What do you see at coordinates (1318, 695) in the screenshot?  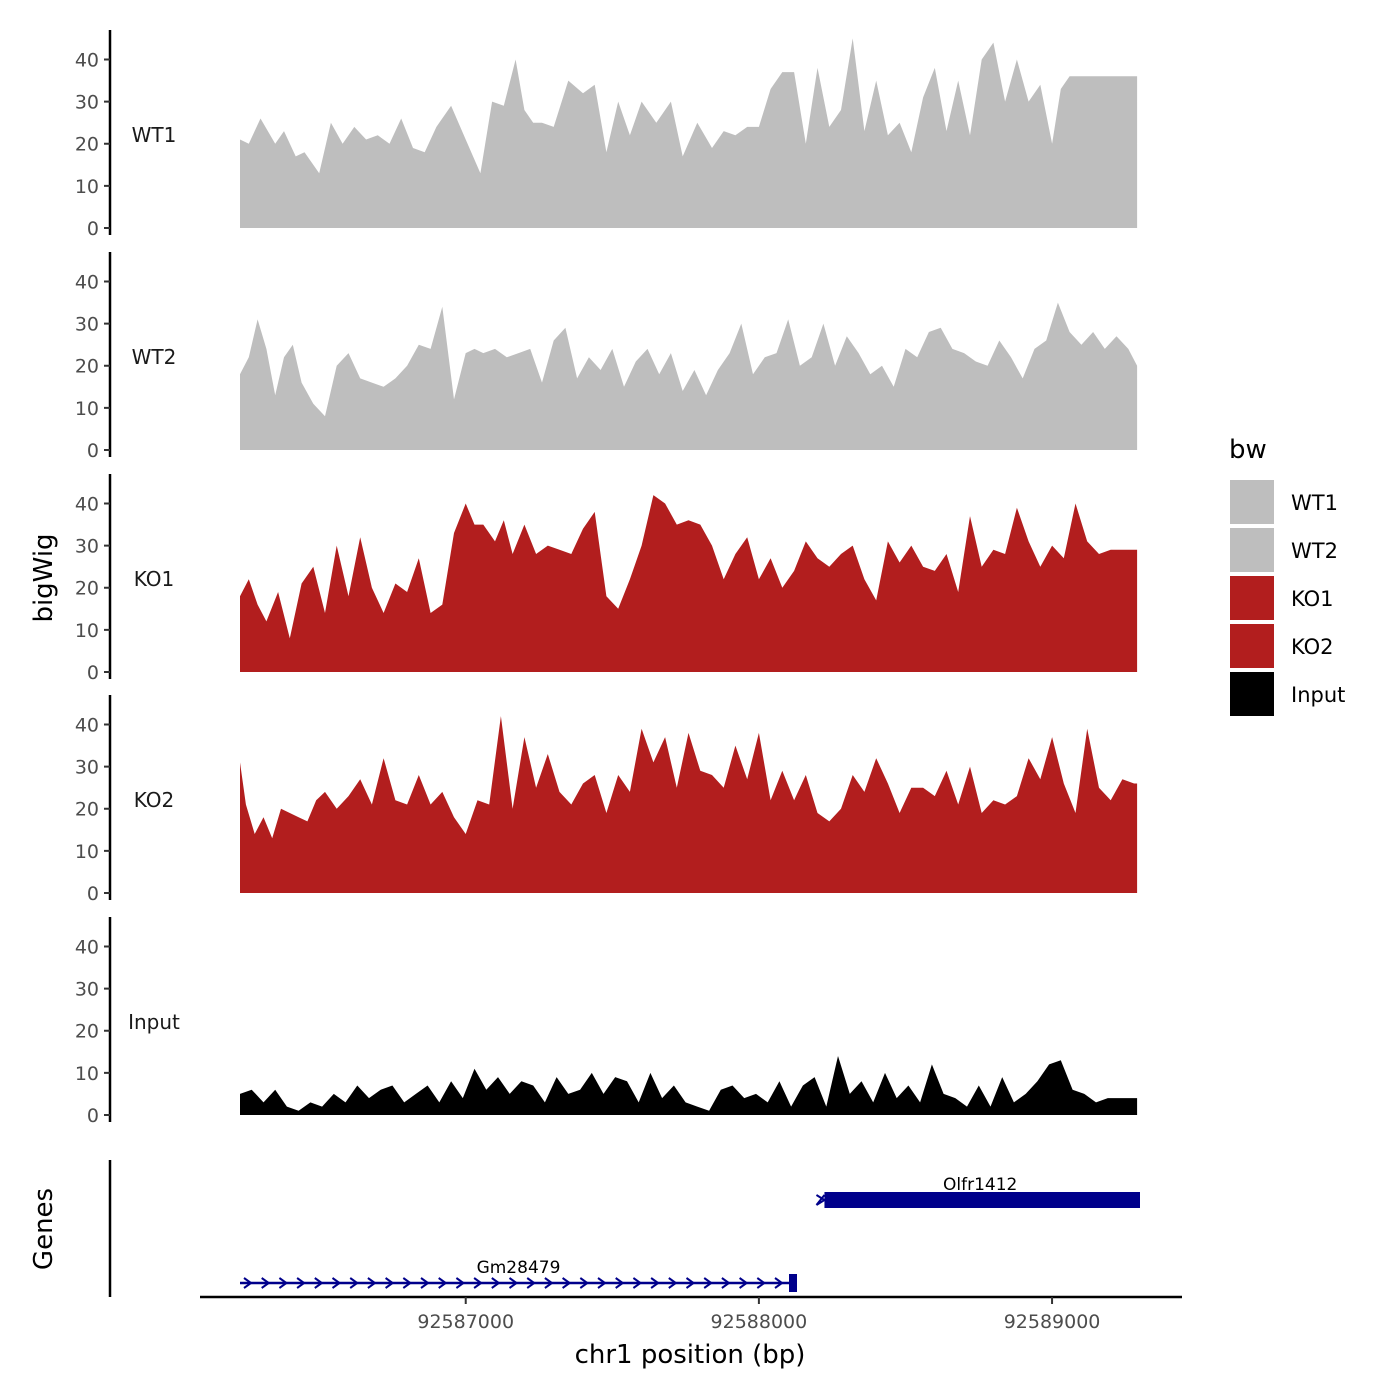 I see `legend-label-input: Input` at bounding box center [1318, 695].